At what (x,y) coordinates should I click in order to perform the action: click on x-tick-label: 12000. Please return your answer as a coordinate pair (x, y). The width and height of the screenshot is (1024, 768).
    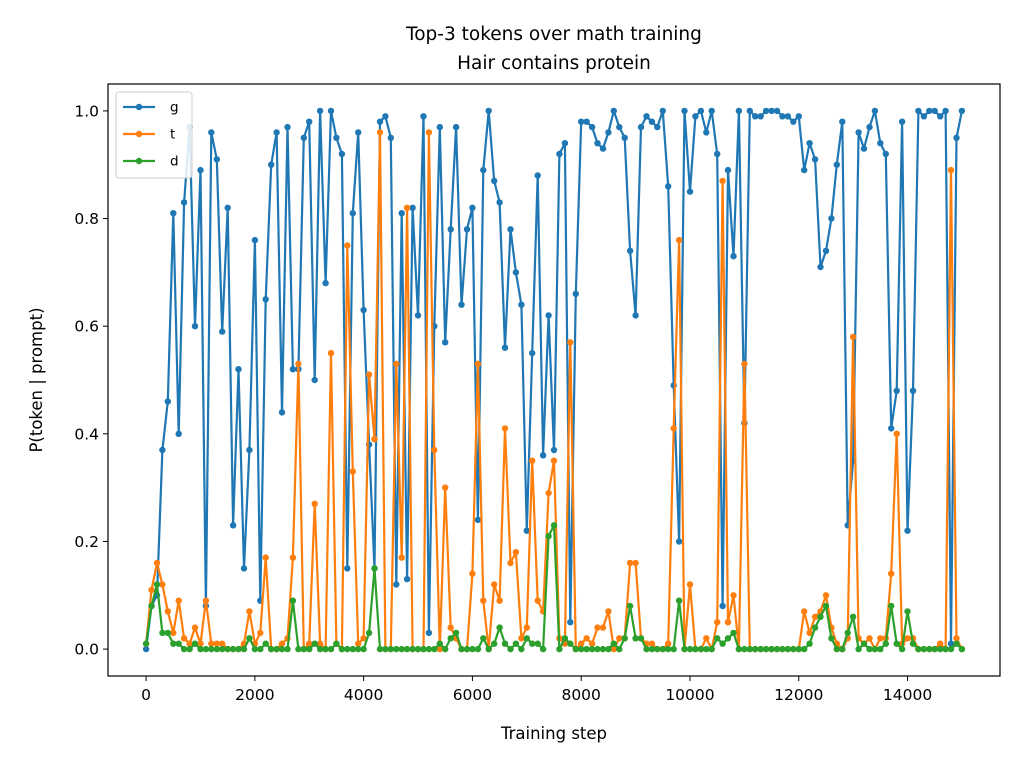
    Looking at the image, I should click on (798, 695).